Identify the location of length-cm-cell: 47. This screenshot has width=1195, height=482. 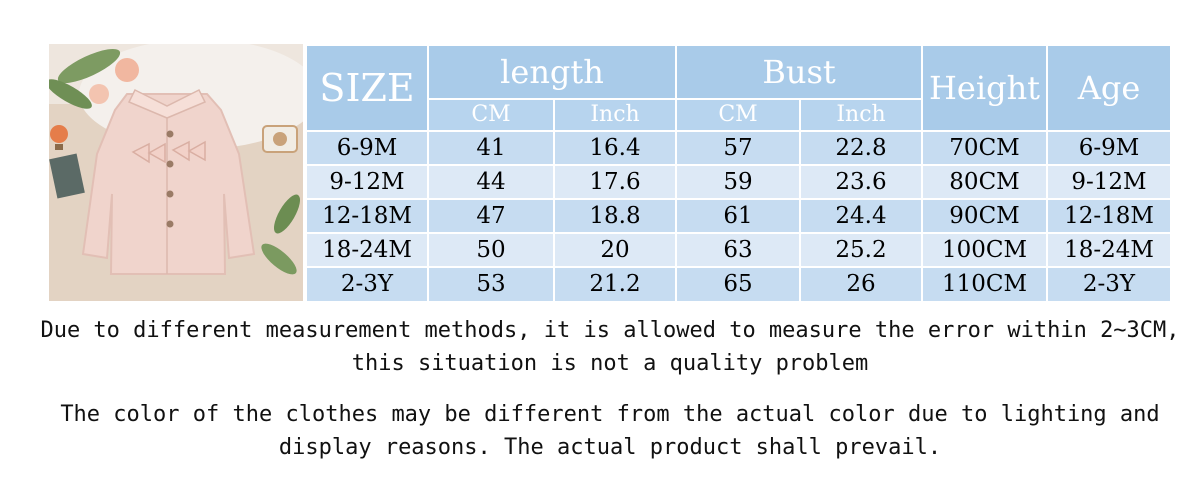
(491, 216).